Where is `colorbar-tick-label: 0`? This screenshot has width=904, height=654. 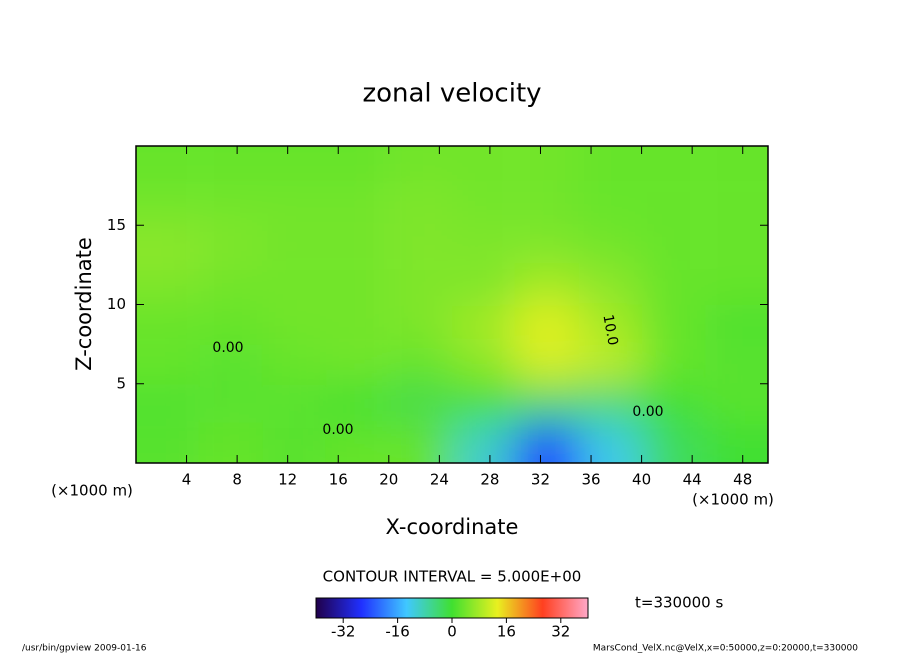
colorbar-tick-label: 0 is located at coordinates (452, 632).